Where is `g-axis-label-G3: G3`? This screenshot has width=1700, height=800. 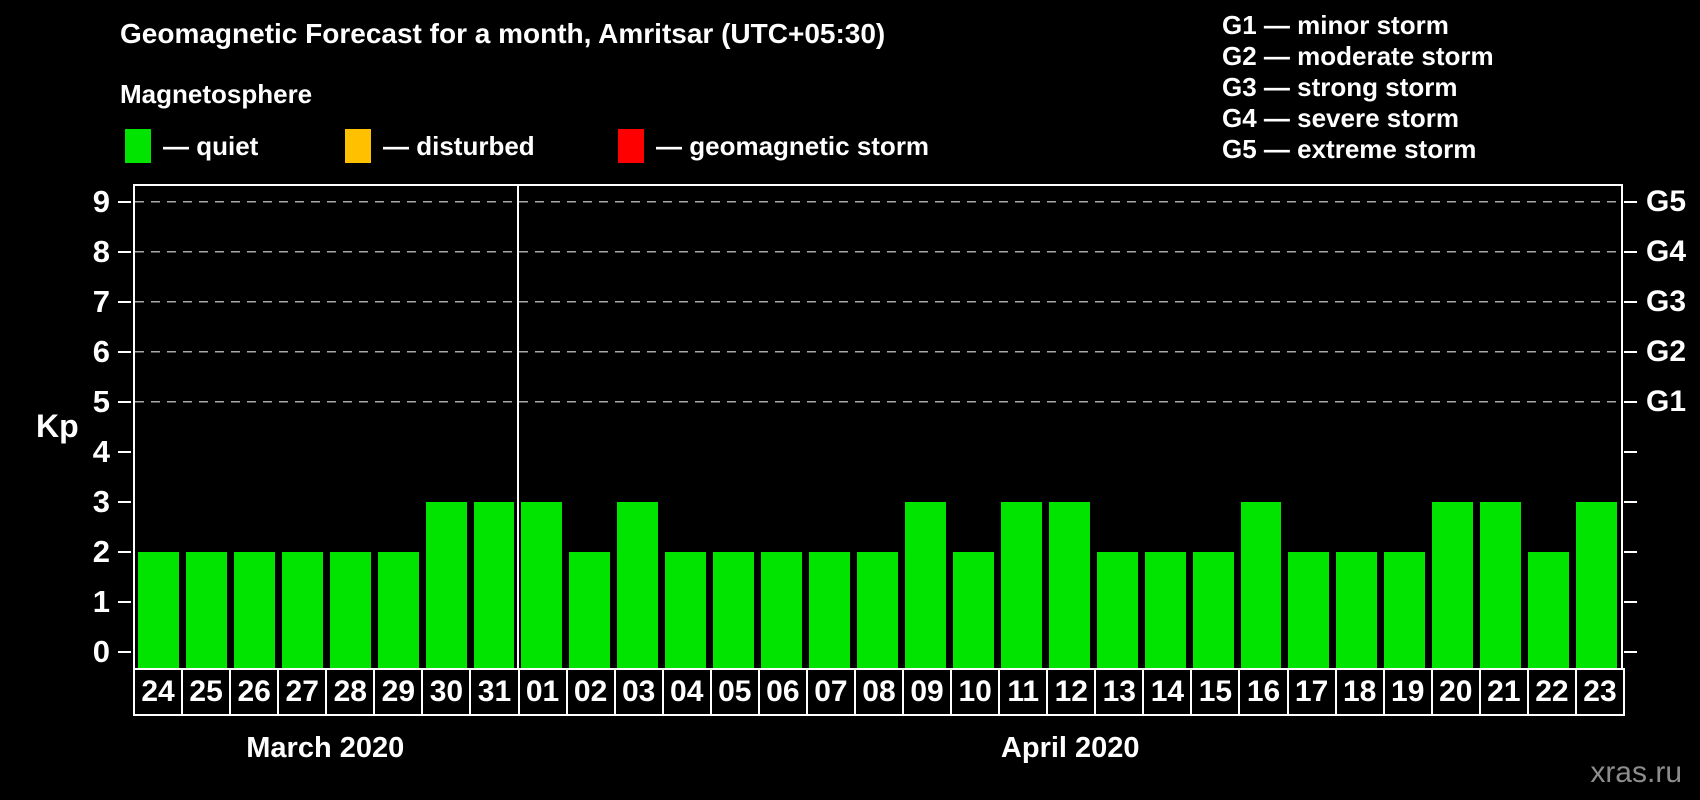 g-axis-label-G3: G3 is located at coordinates (1666, 301).